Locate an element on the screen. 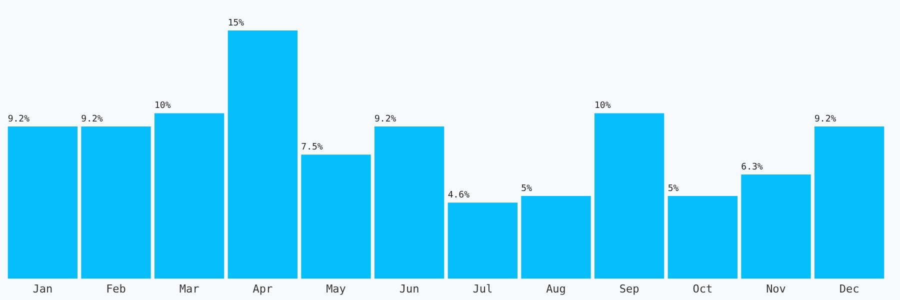 The height and width of the screenshot is (300, 900). x-tick-label: Oct is located at coordinates (702, 289).